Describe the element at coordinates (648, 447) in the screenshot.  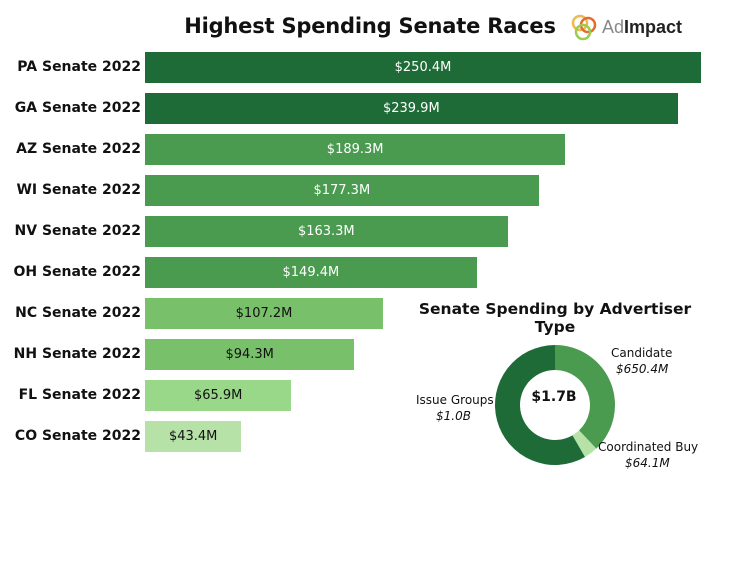
I see `slice-label-coordinated-buy: Coordinated Buy` at that location.